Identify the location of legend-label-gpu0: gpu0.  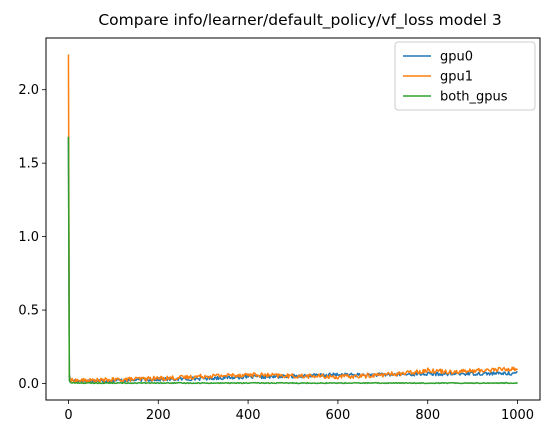
(456, 57).